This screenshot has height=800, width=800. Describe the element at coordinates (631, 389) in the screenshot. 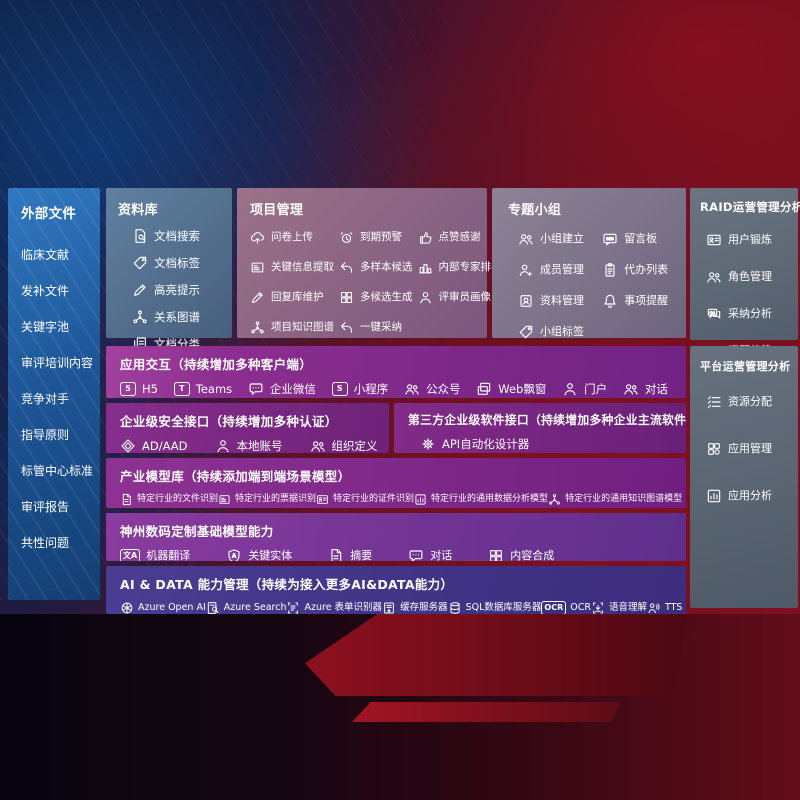

I see `dialog-people-icon` at that location.